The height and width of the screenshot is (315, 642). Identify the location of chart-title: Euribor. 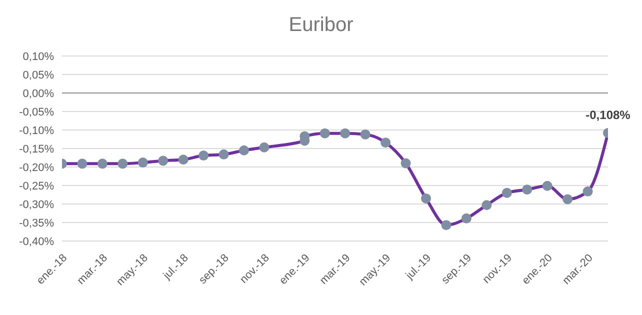
(321, 25).